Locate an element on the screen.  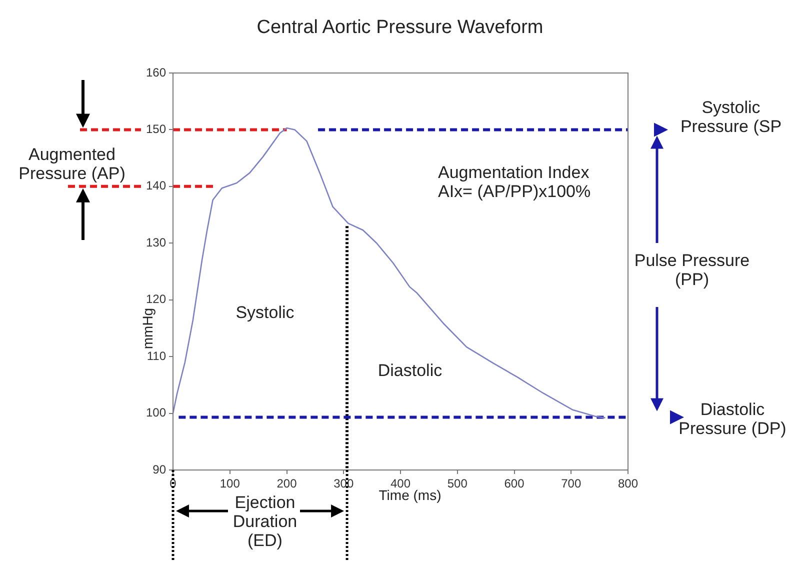
y-axis-title: mmHg is located at coordinates (147, 328).